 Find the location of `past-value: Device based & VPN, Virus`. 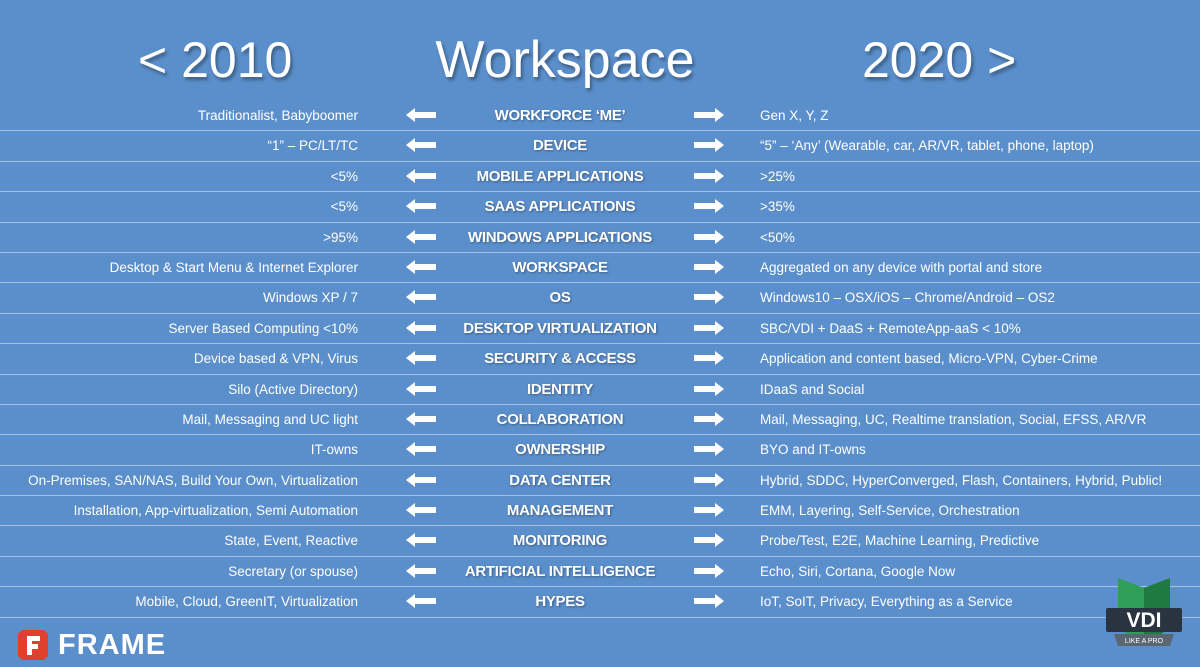

past-value: Device based & VPN, Virus is located at coordinates (275, 359).